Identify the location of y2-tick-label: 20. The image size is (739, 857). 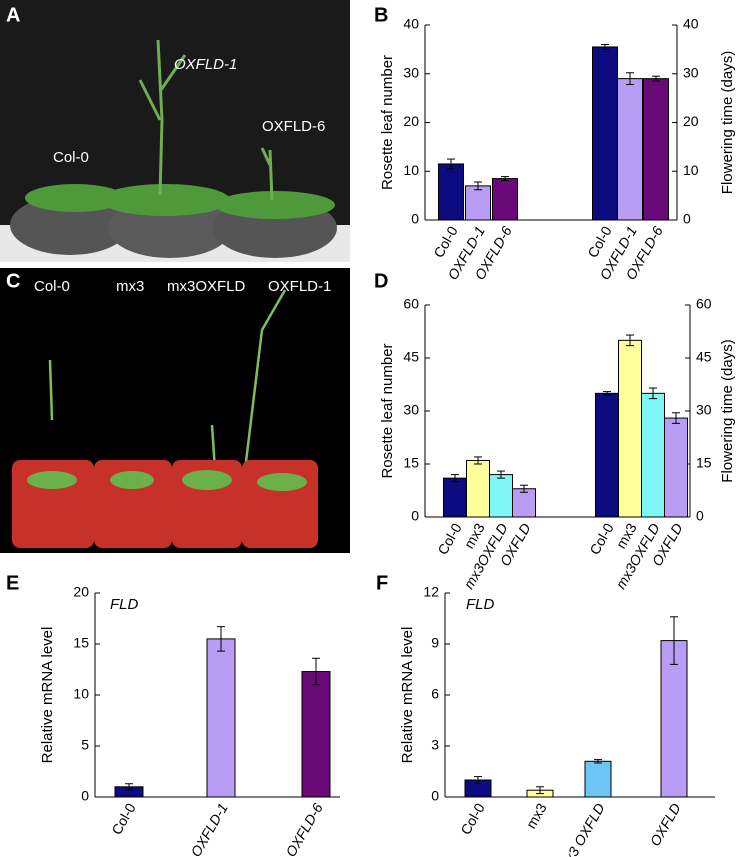
(691, 121).